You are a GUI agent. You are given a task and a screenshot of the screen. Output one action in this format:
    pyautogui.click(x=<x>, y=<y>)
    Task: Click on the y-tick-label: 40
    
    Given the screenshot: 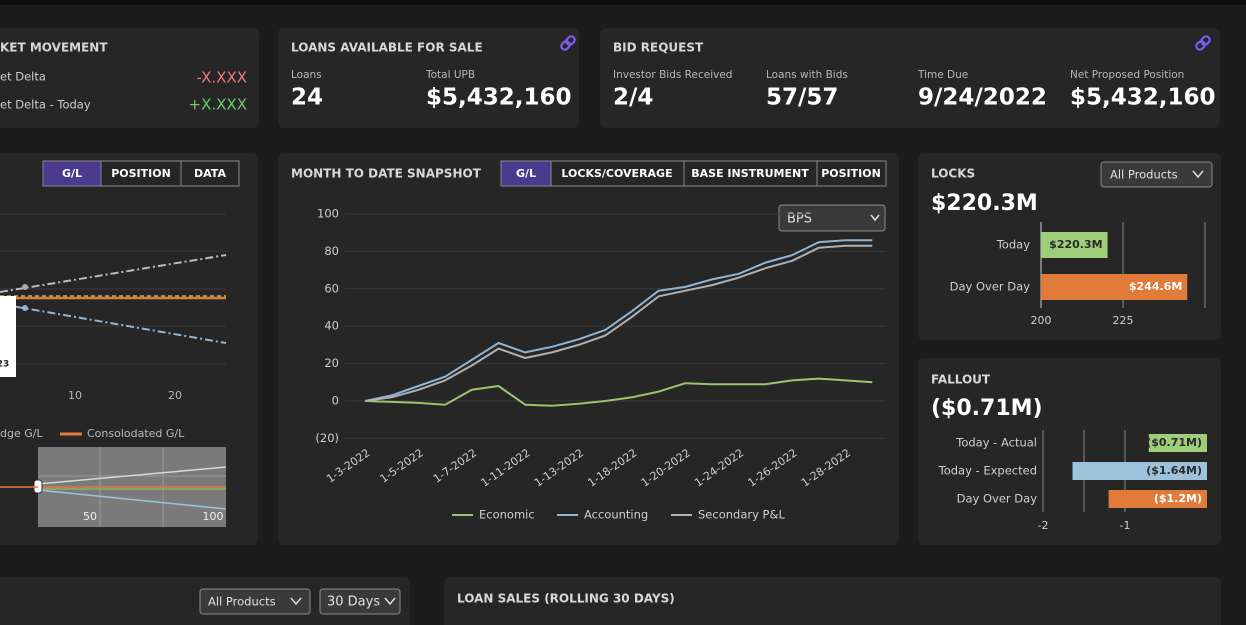 What is the action you would take?
    pyautogui.click(x=331, y=326)
    